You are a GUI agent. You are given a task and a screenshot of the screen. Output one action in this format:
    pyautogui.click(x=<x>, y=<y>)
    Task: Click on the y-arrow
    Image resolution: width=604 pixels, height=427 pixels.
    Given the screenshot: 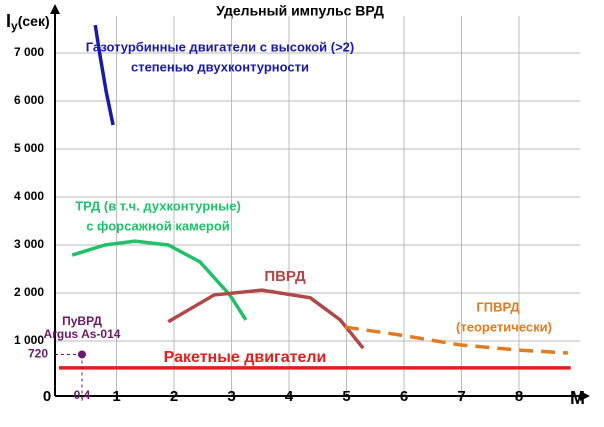 What is the action you would take?
    pyautogui.click(x=55, y=9)
    